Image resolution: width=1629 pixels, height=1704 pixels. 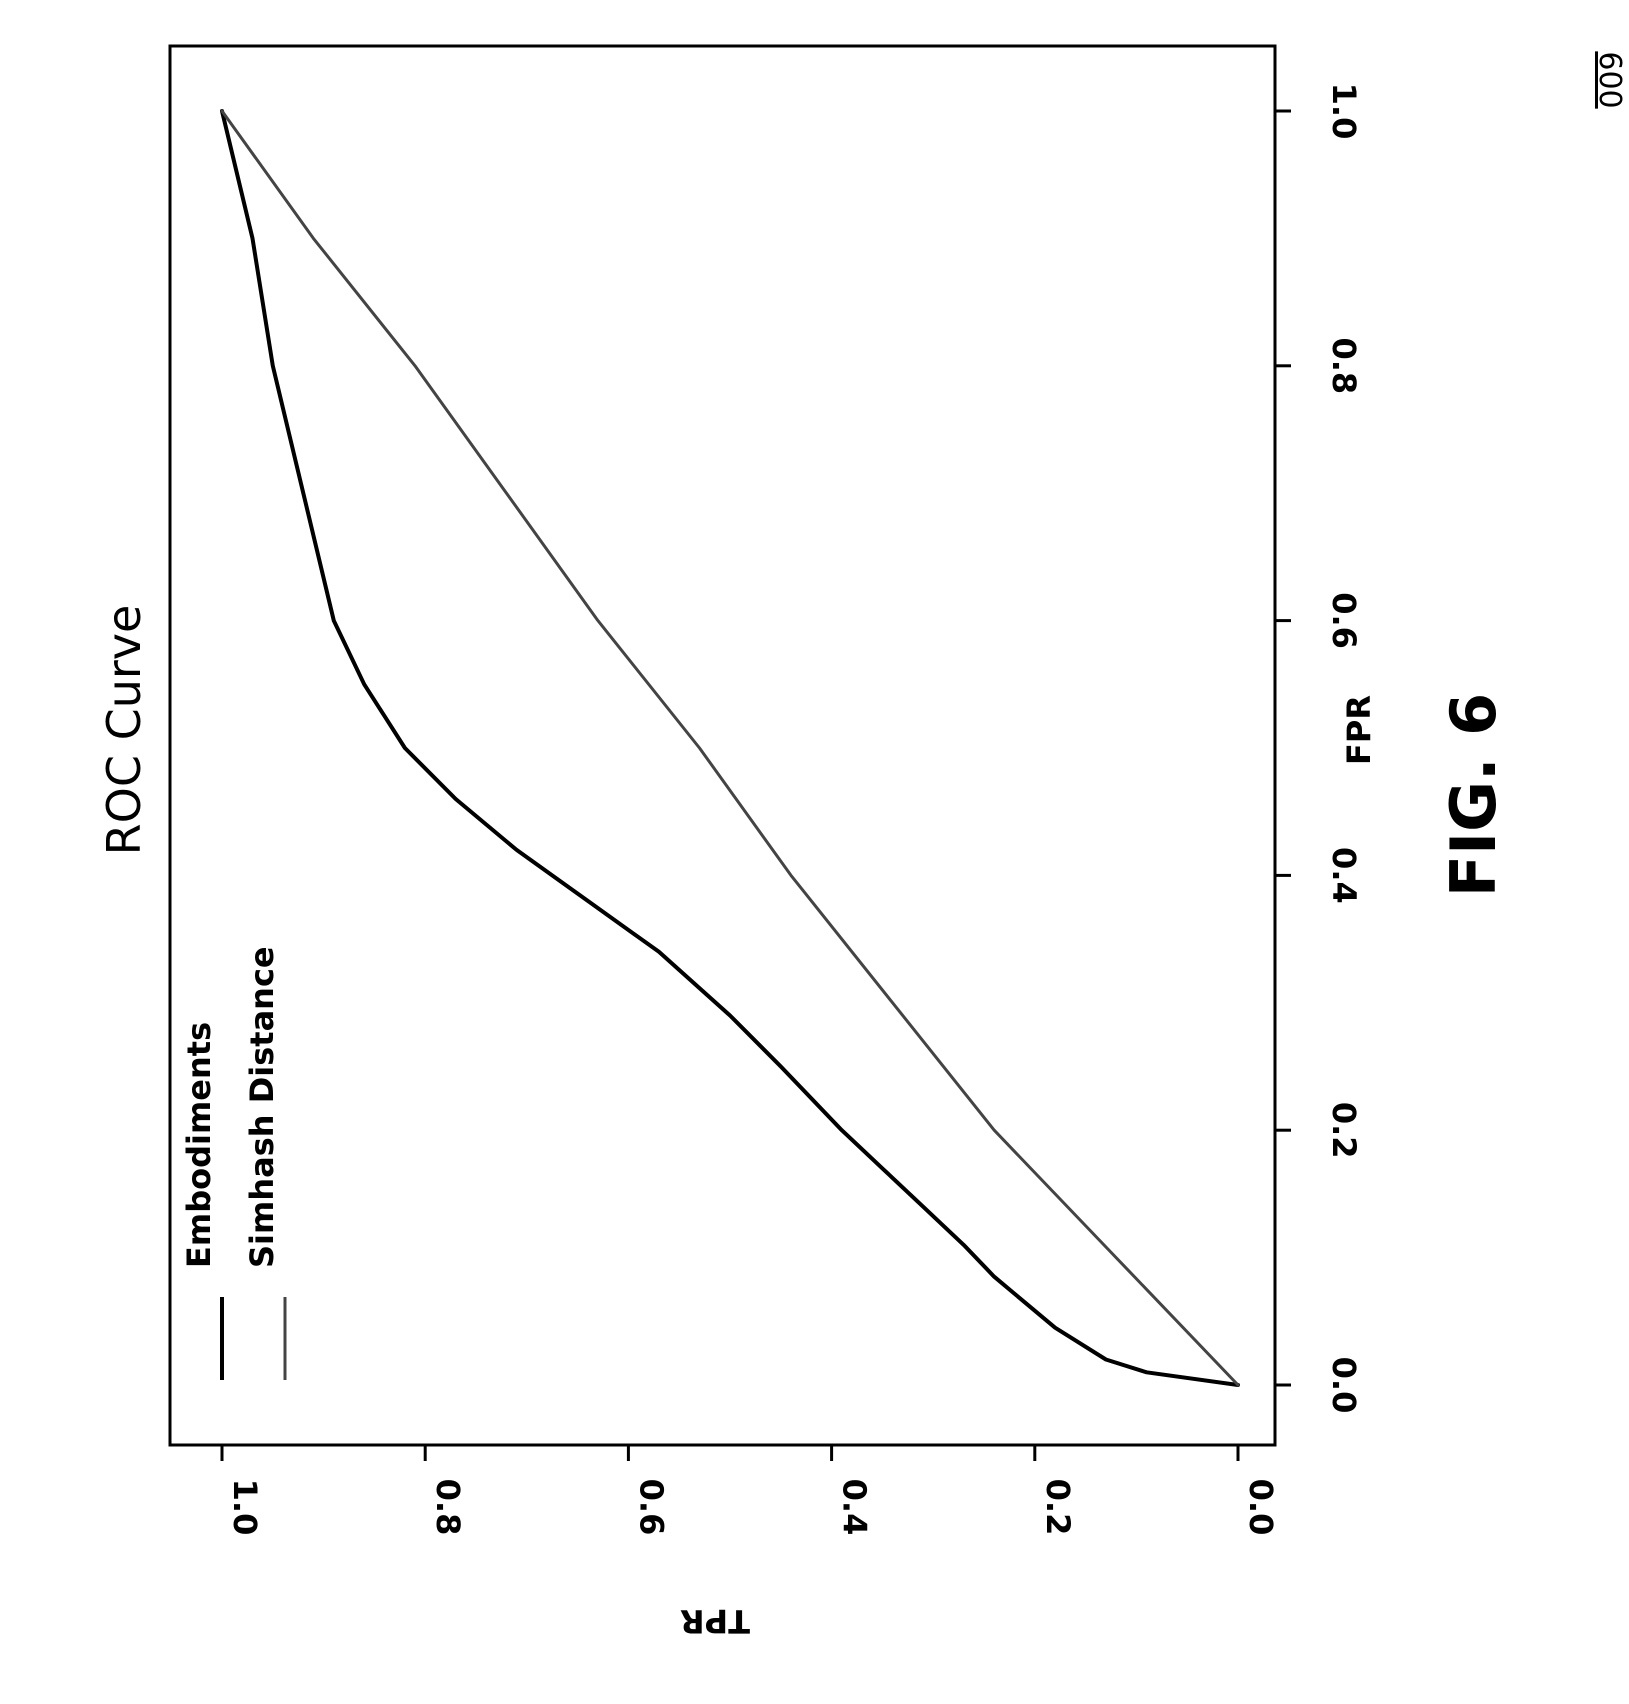 I want to click on fpr-tick-label: 0.6, so click(x=1344, y=620).